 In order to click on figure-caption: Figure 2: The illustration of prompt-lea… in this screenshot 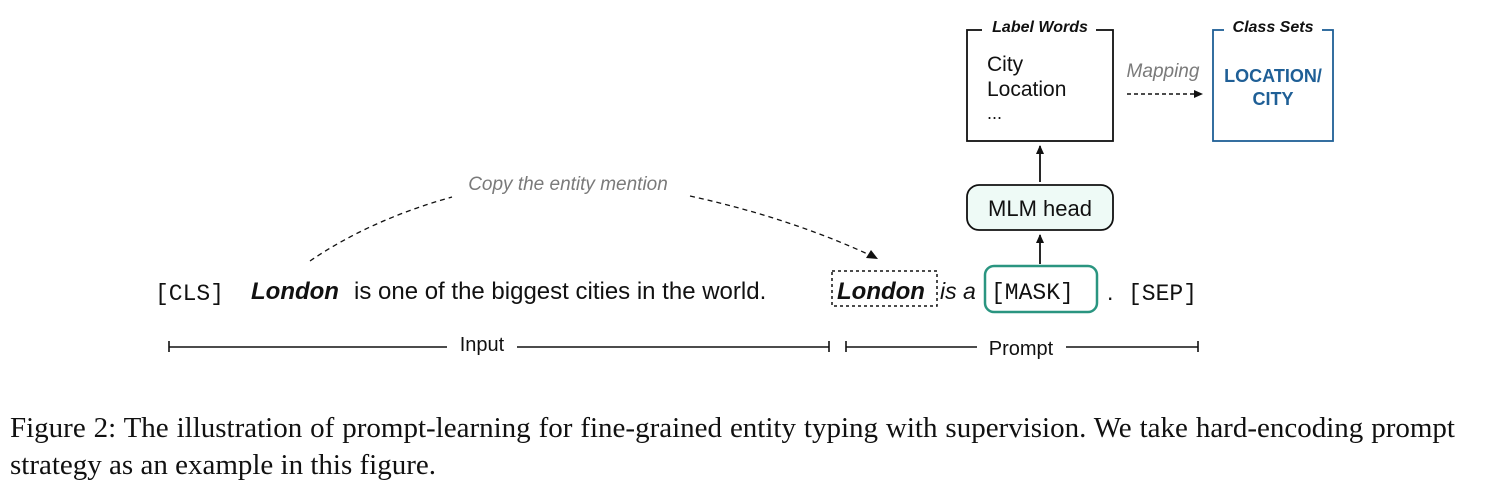, I will do `click(732, 446)`.